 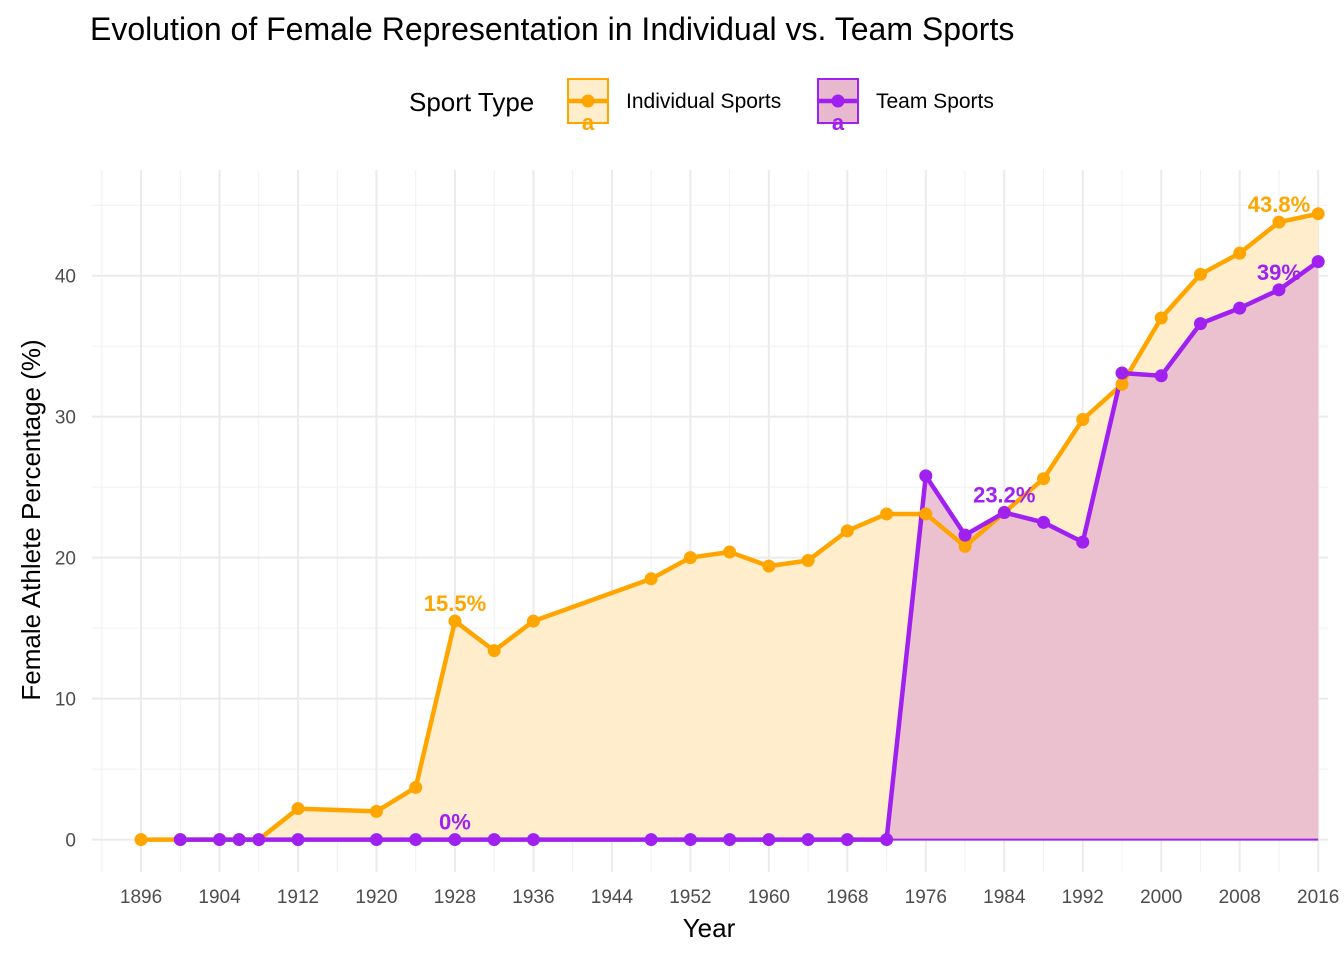 I want to click on x-tick-label: 1984, so click(x=1004, y=897).